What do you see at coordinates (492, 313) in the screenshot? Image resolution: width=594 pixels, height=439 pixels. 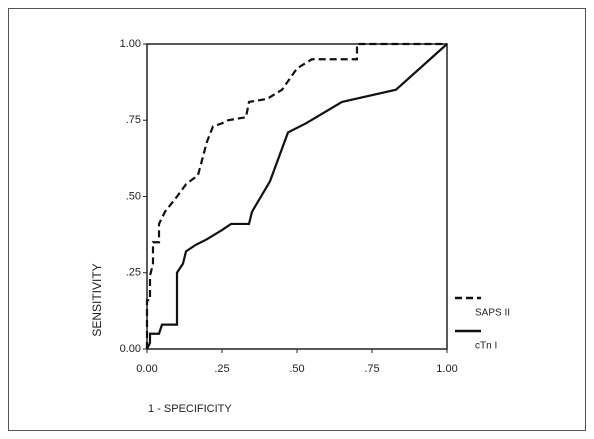 I see `legend-label: SAPS II` at bounding box center [492, 313].